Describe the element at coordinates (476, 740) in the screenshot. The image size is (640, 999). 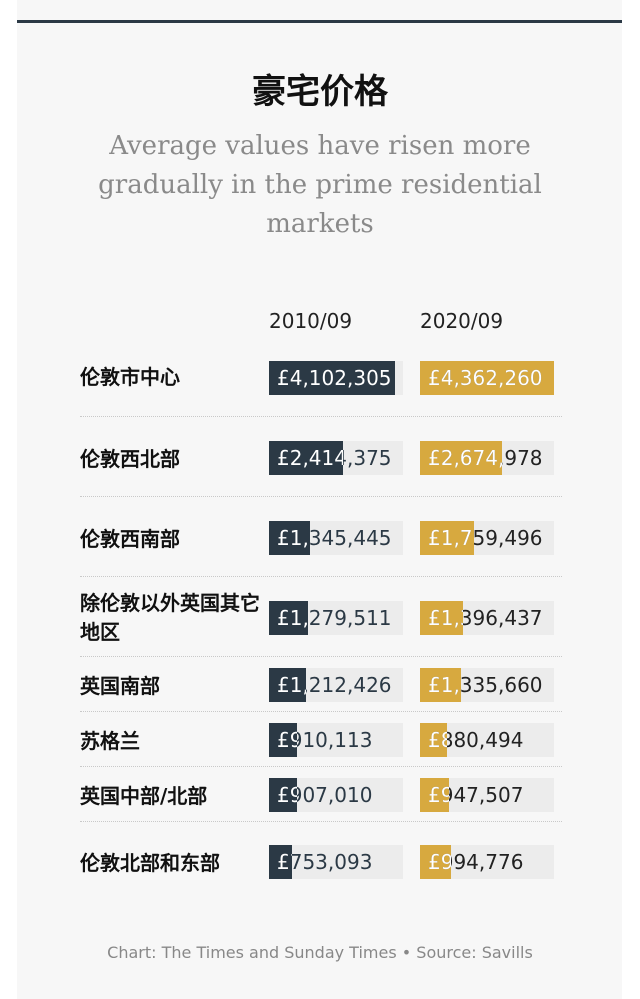
I see `bar-value-label: £880,494` at that location.